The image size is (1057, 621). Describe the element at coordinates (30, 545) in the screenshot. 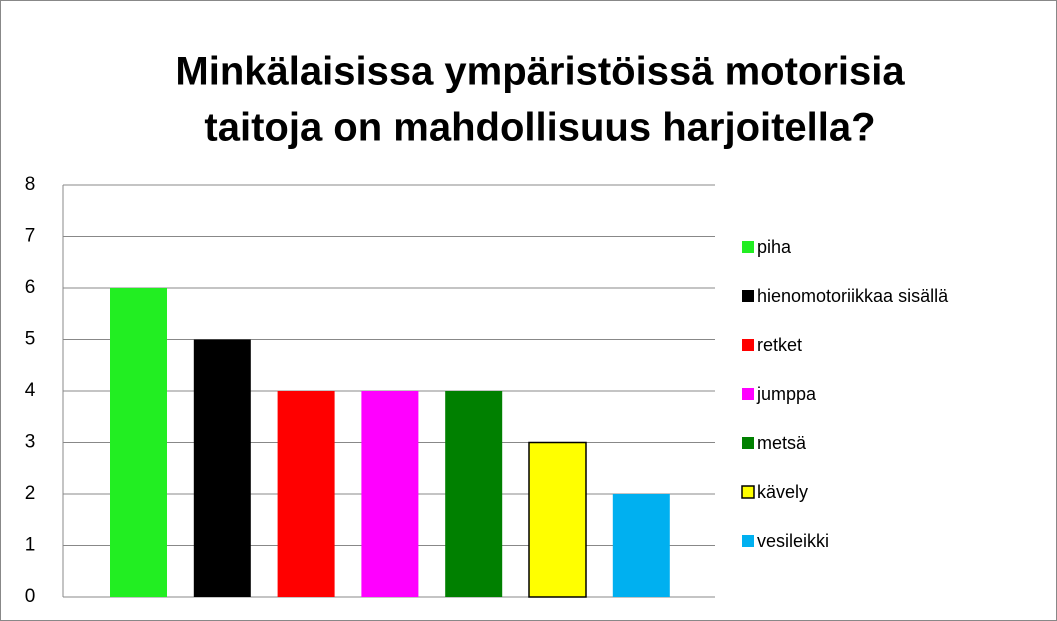

I see `y-tick-label: 1` at that location.